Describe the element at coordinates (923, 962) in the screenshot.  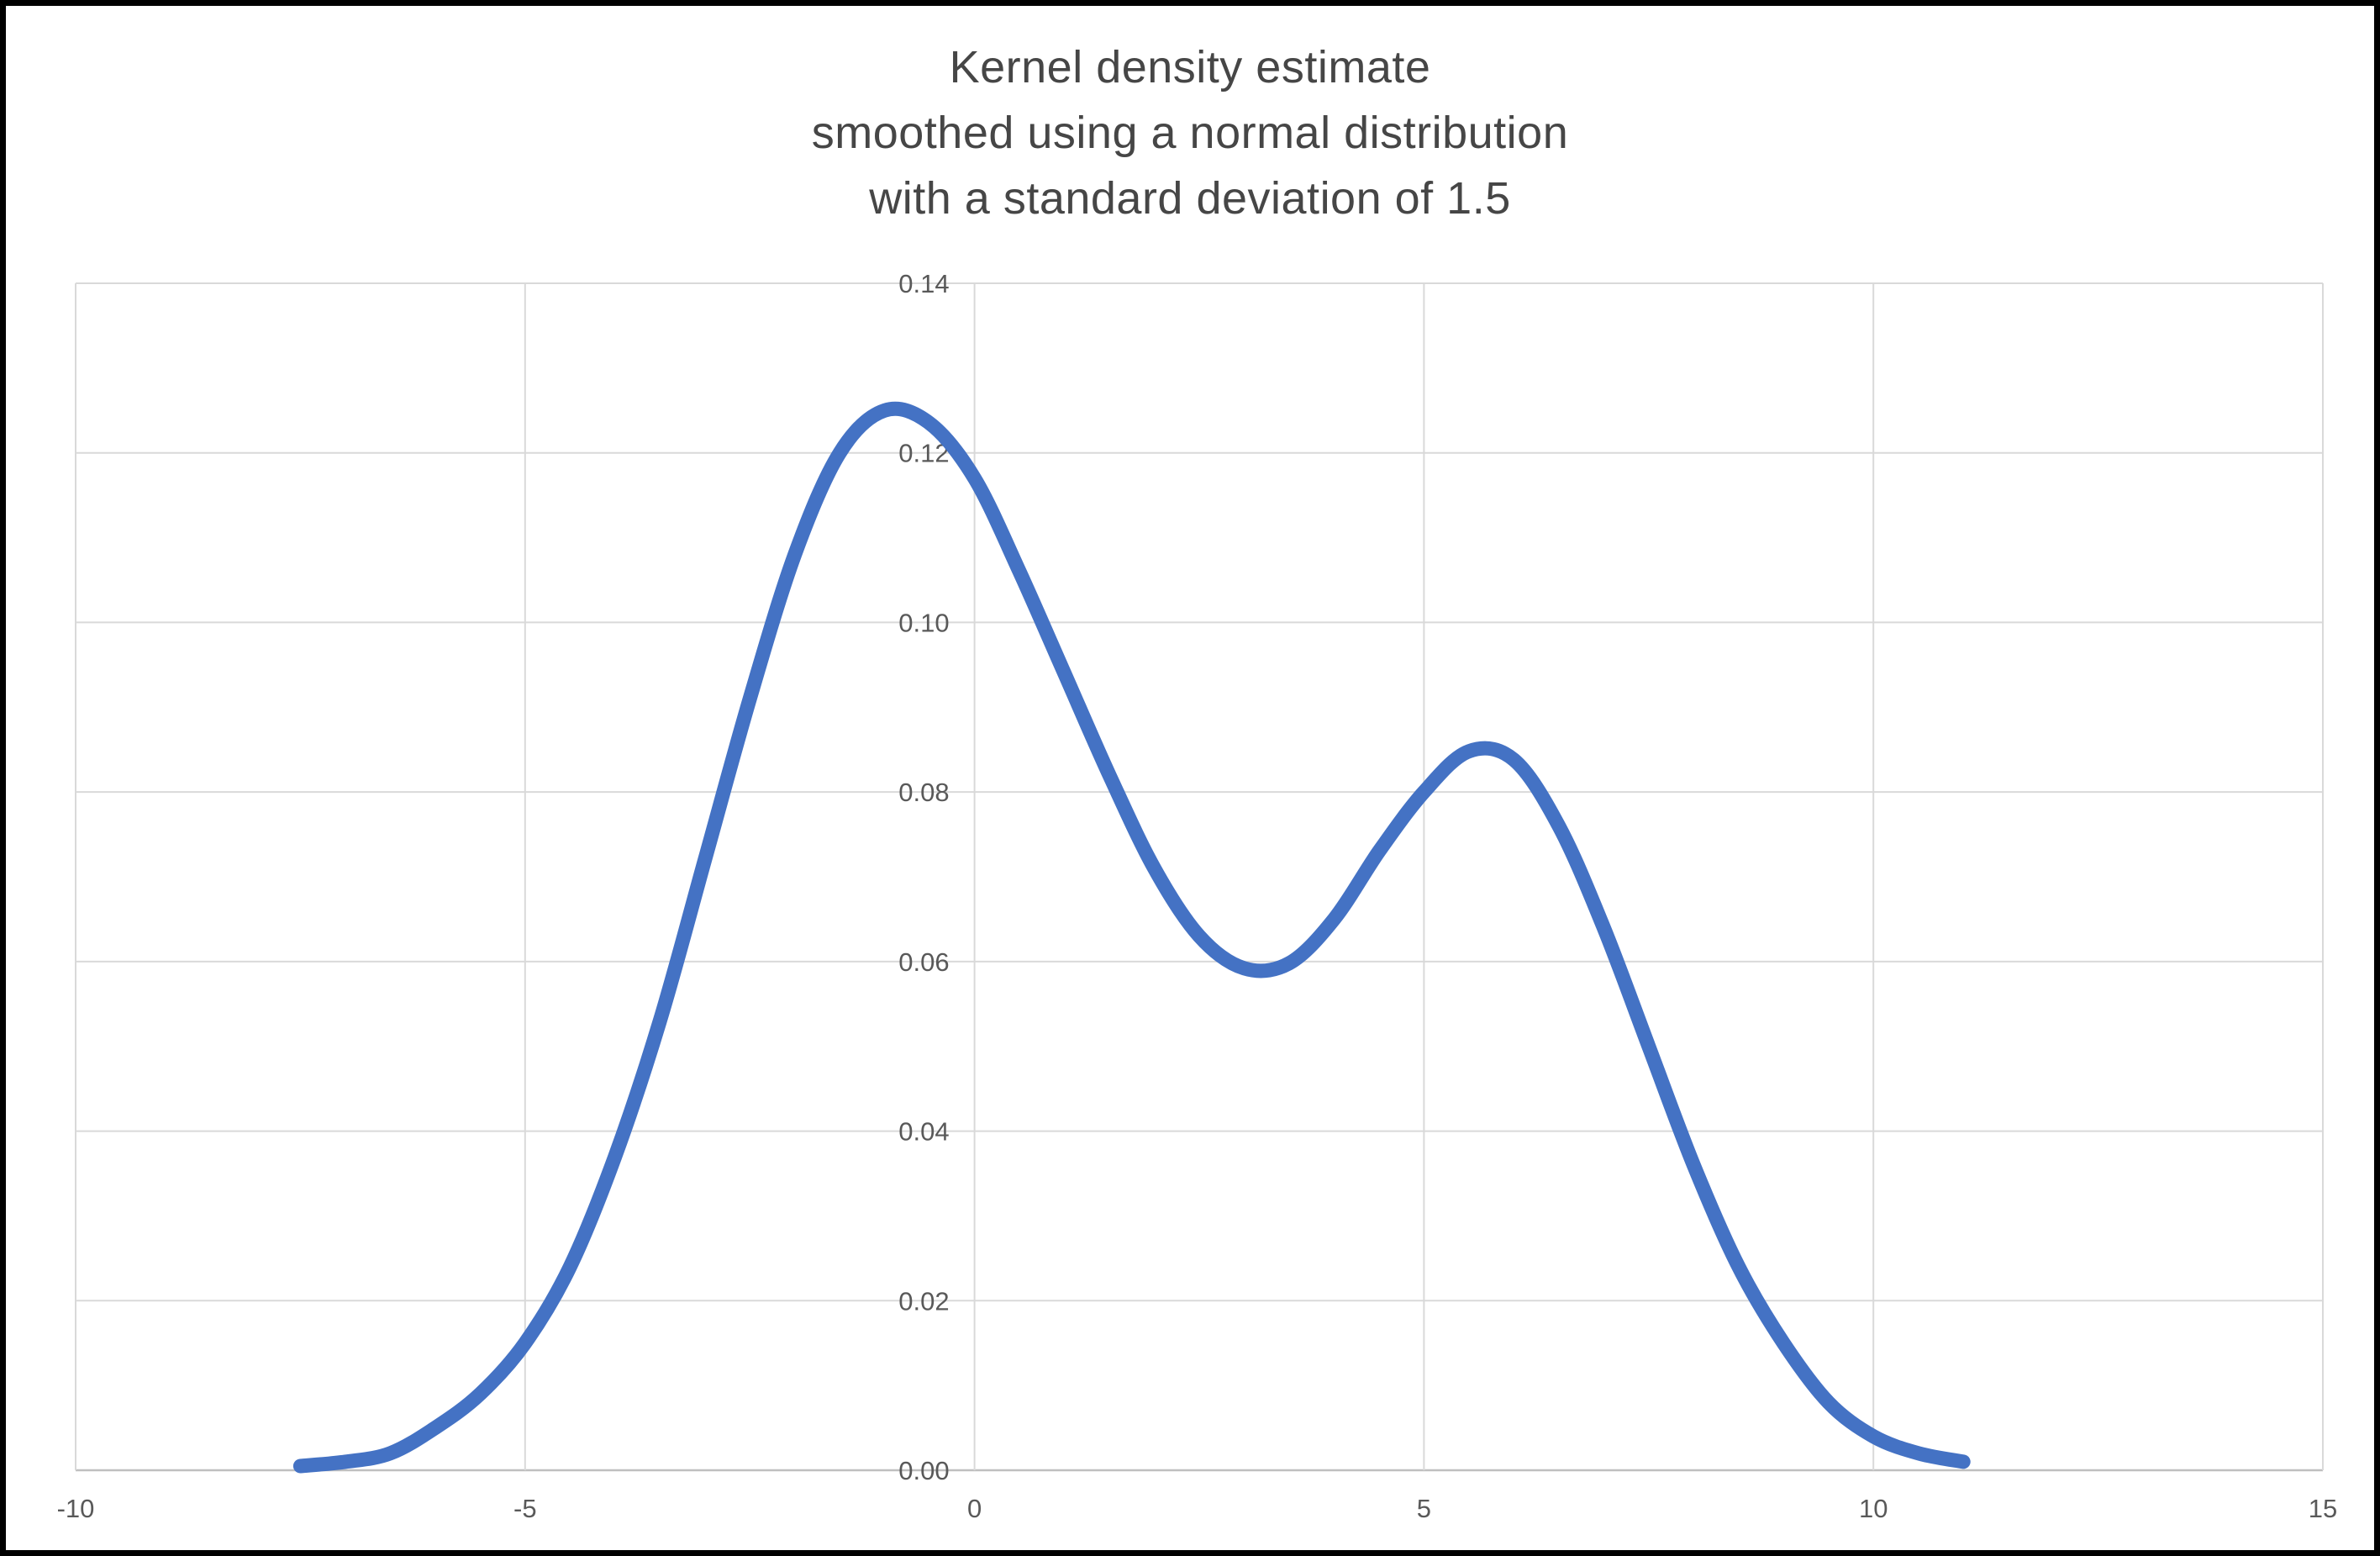
I see `y-axis-tick-label: 0.06` at that location.